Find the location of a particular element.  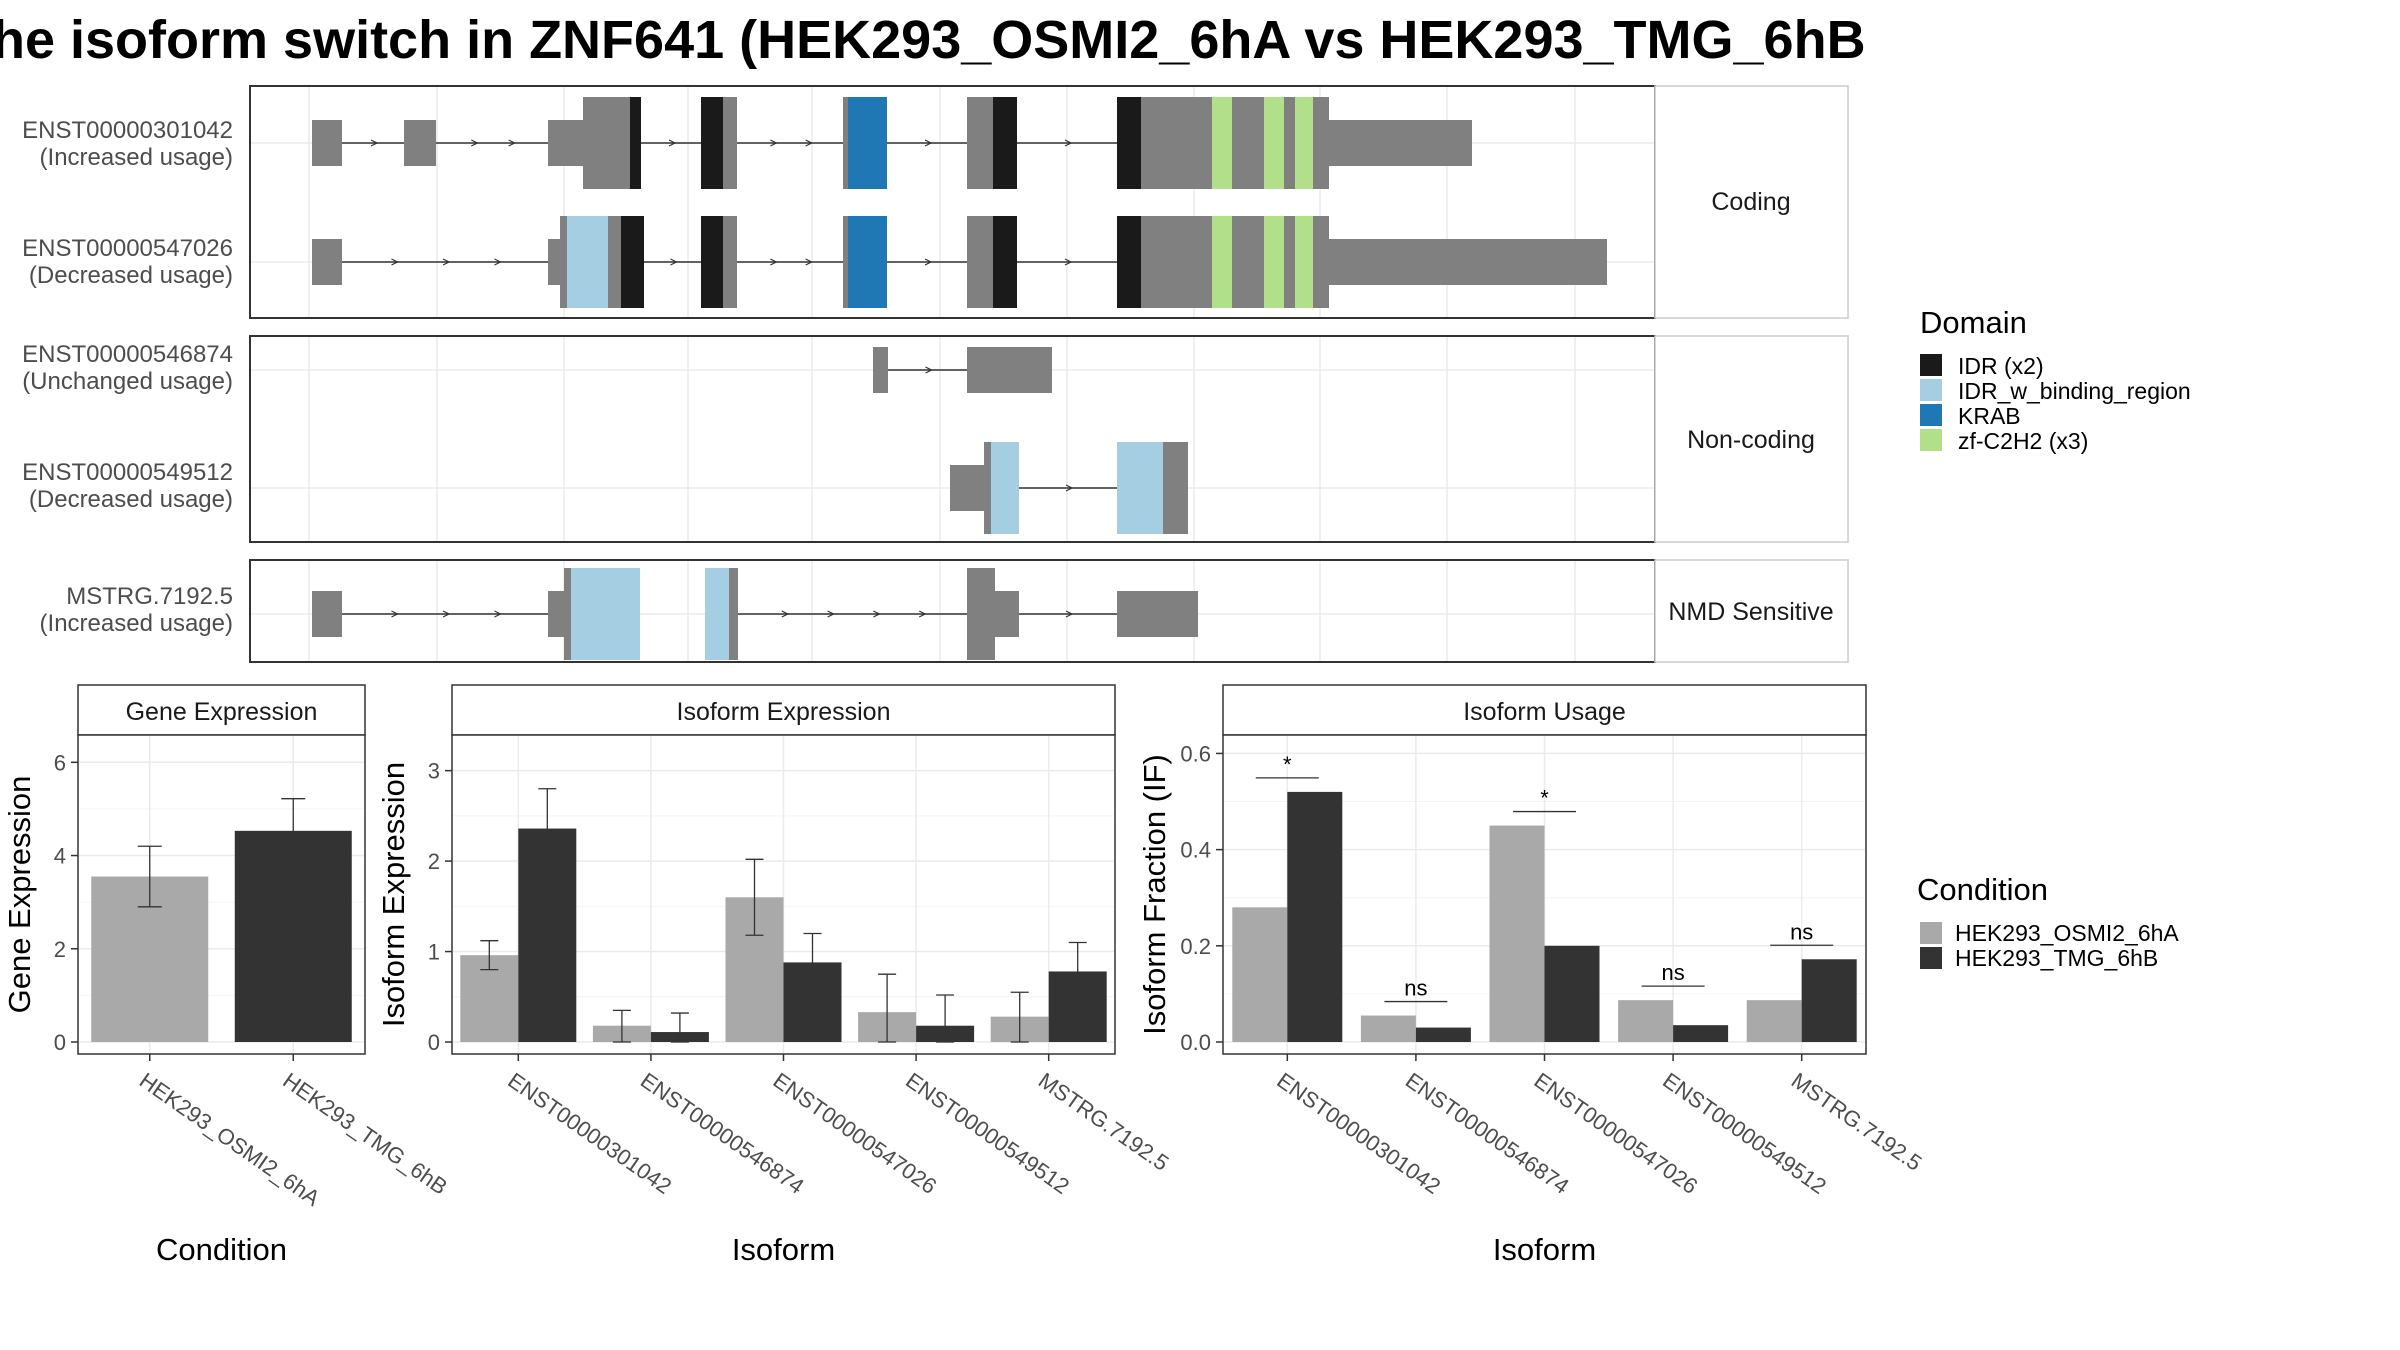

significance-label: * is located at coordinates (1287, 764).